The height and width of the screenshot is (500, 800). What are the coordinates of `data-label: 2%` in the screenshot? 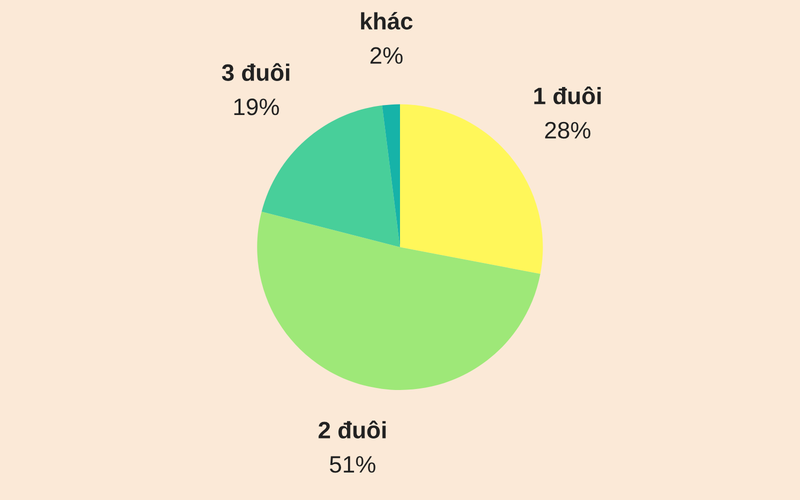 It's located at (386, 55).